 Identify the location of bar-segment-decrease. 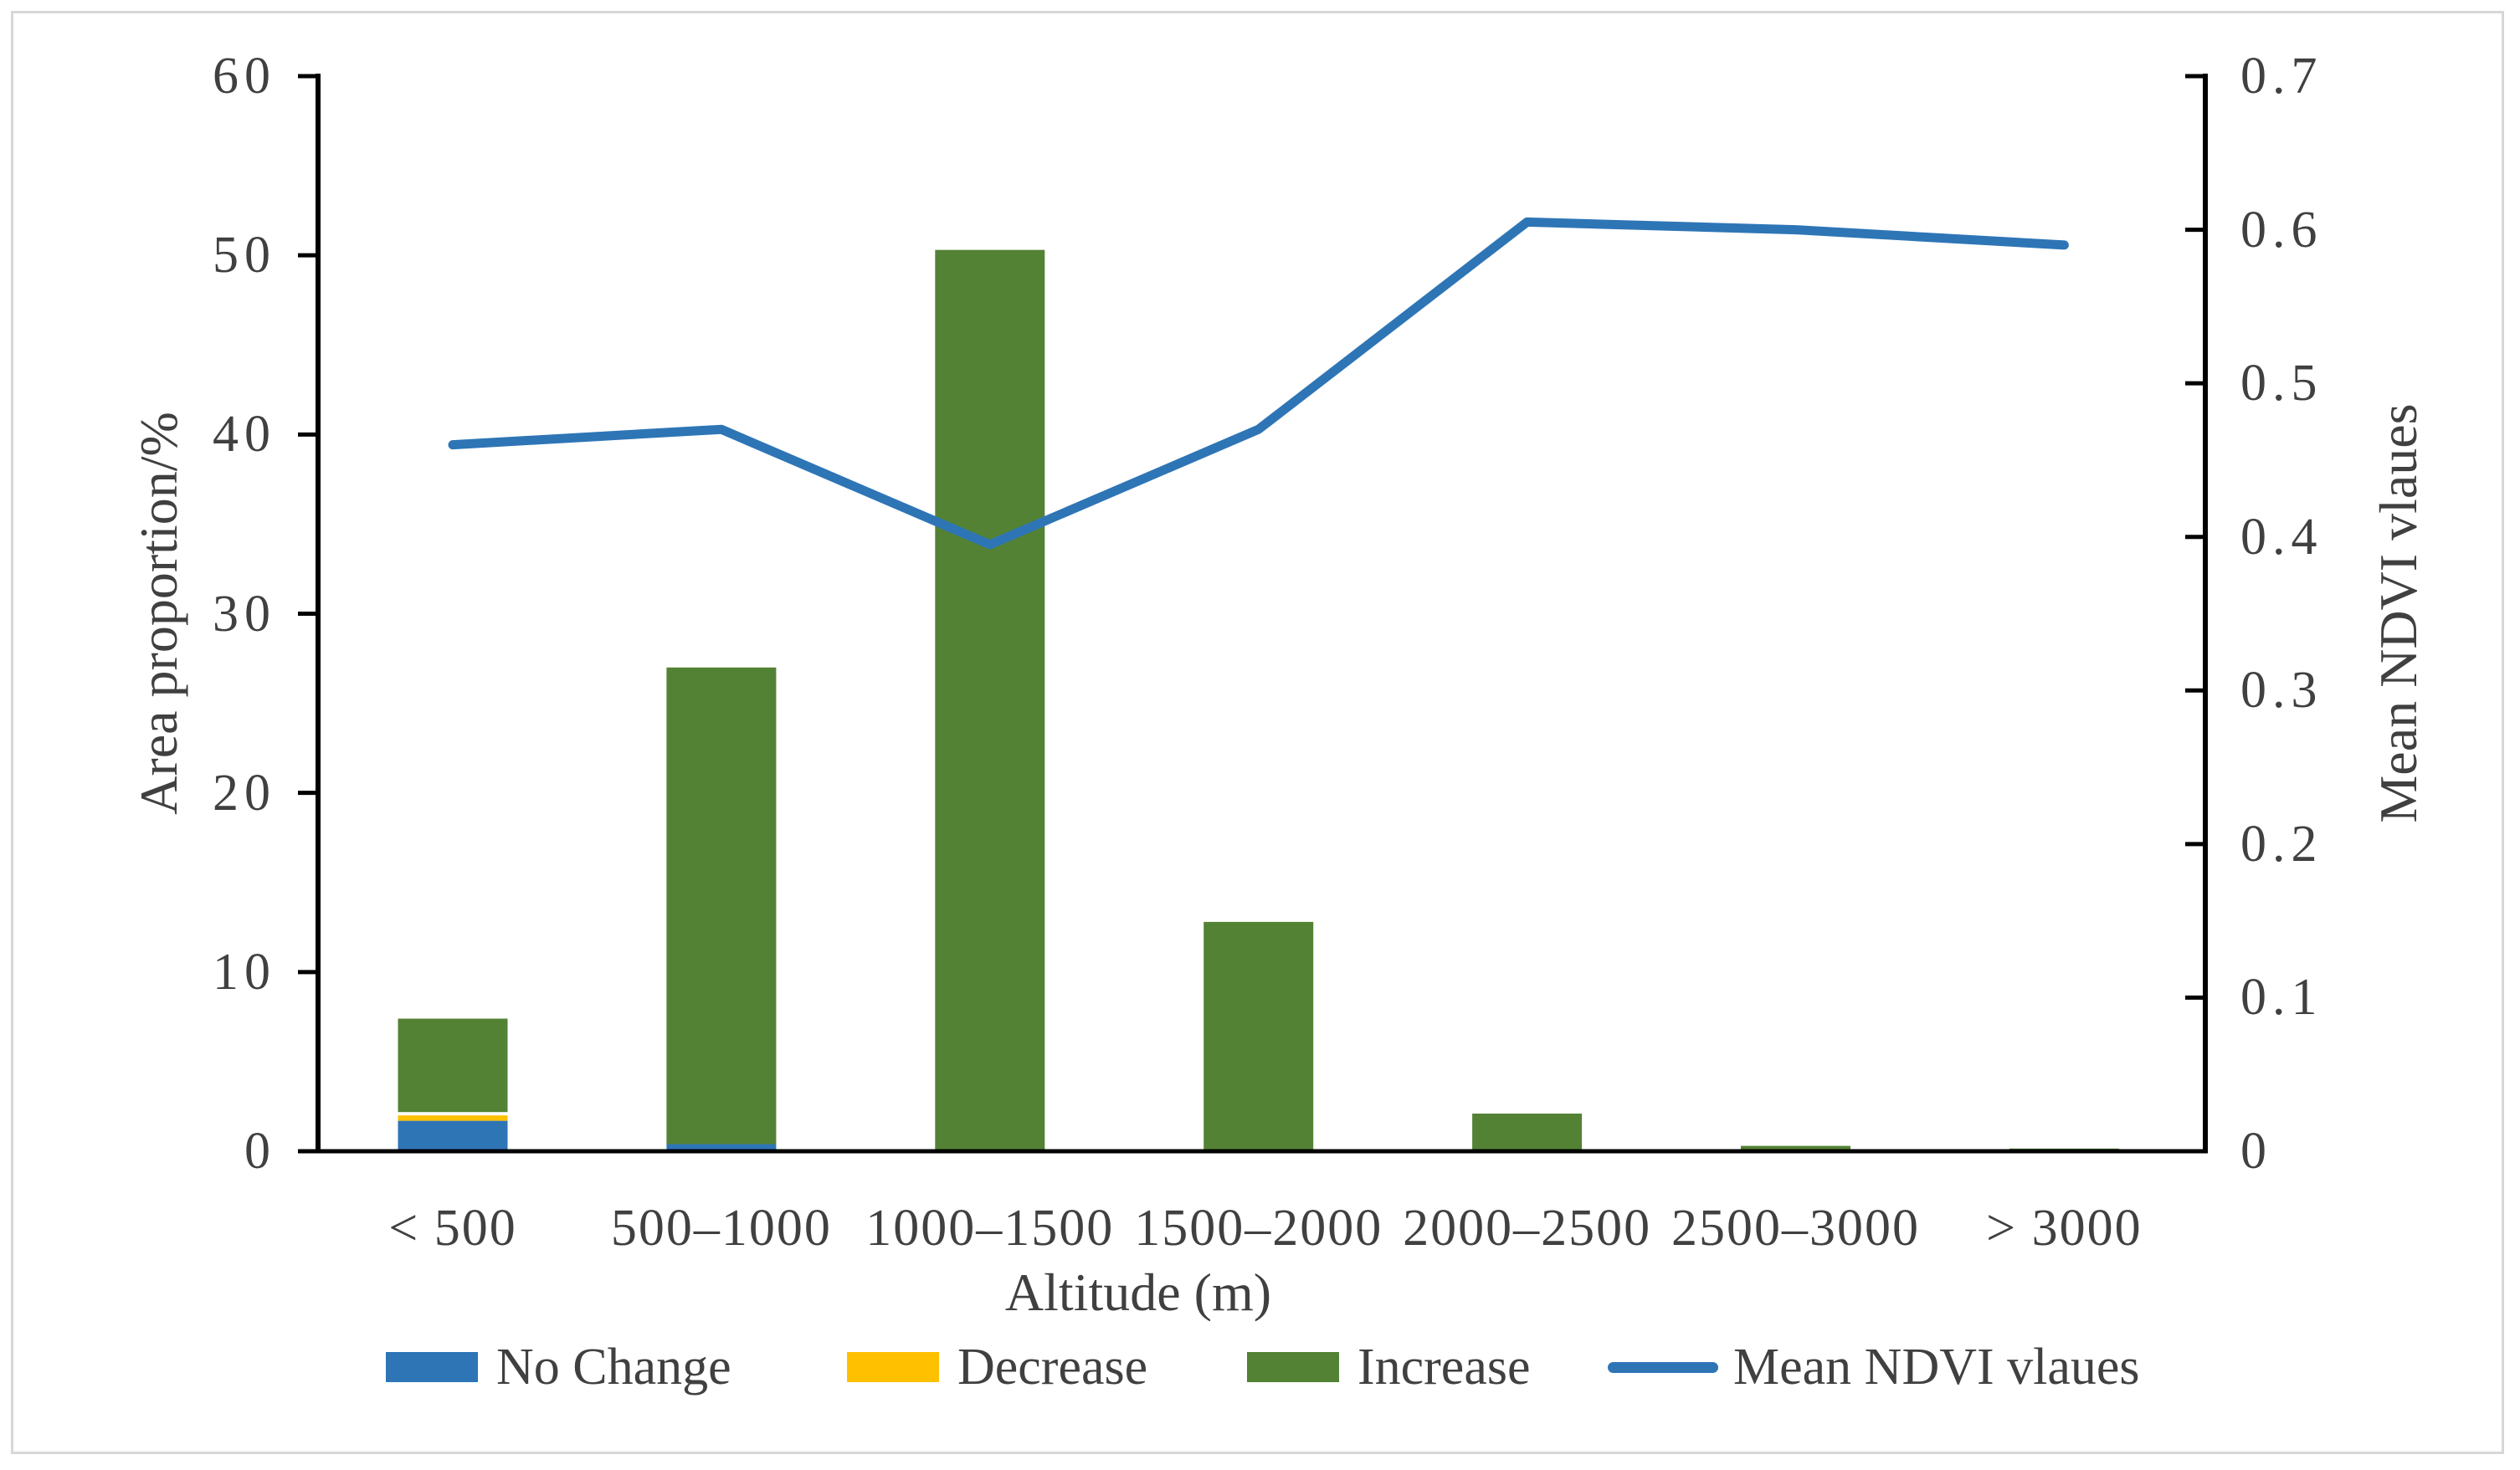
(453, 1118).